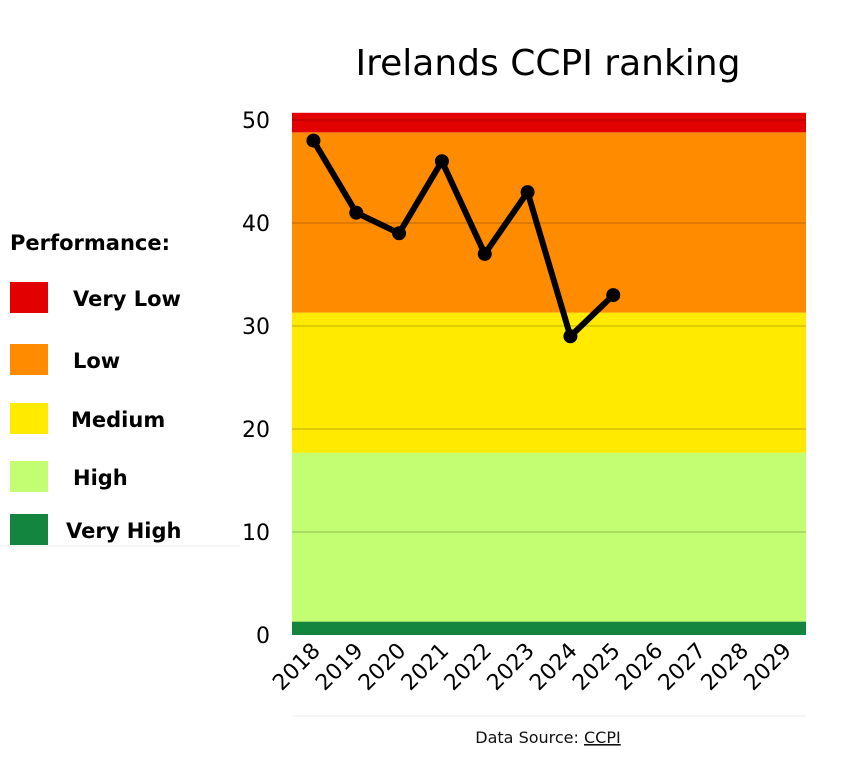  I want to click on band-very-high, so click(549, 628).